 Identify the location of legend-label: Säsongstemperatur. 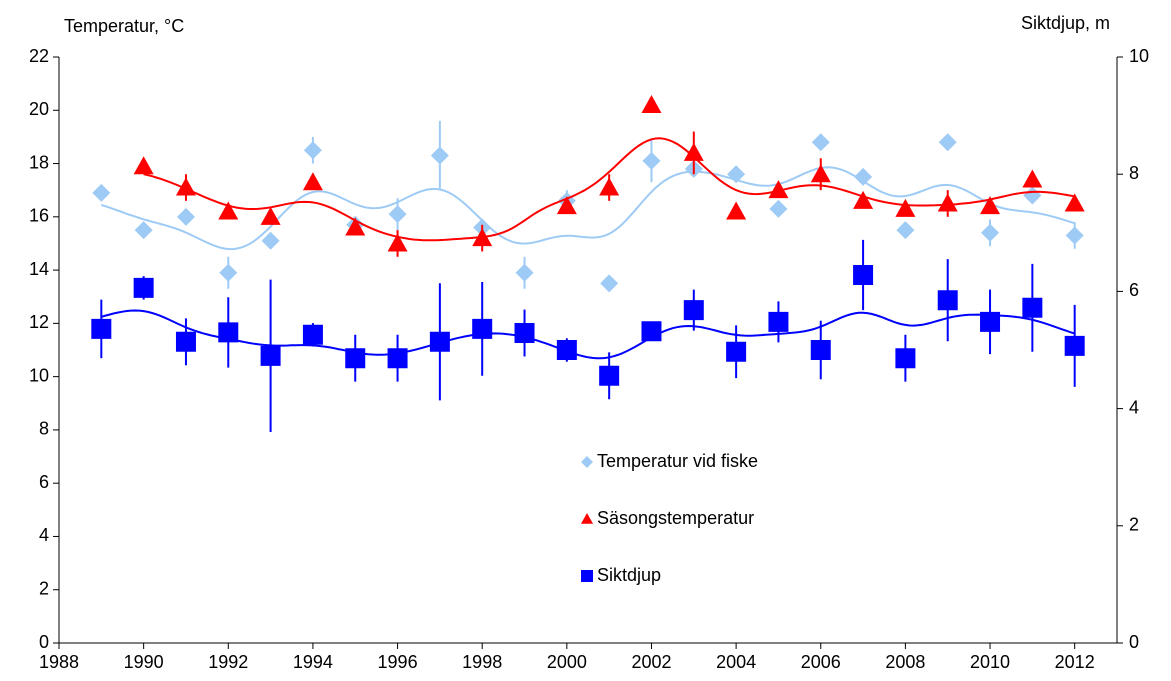
(675, 518).